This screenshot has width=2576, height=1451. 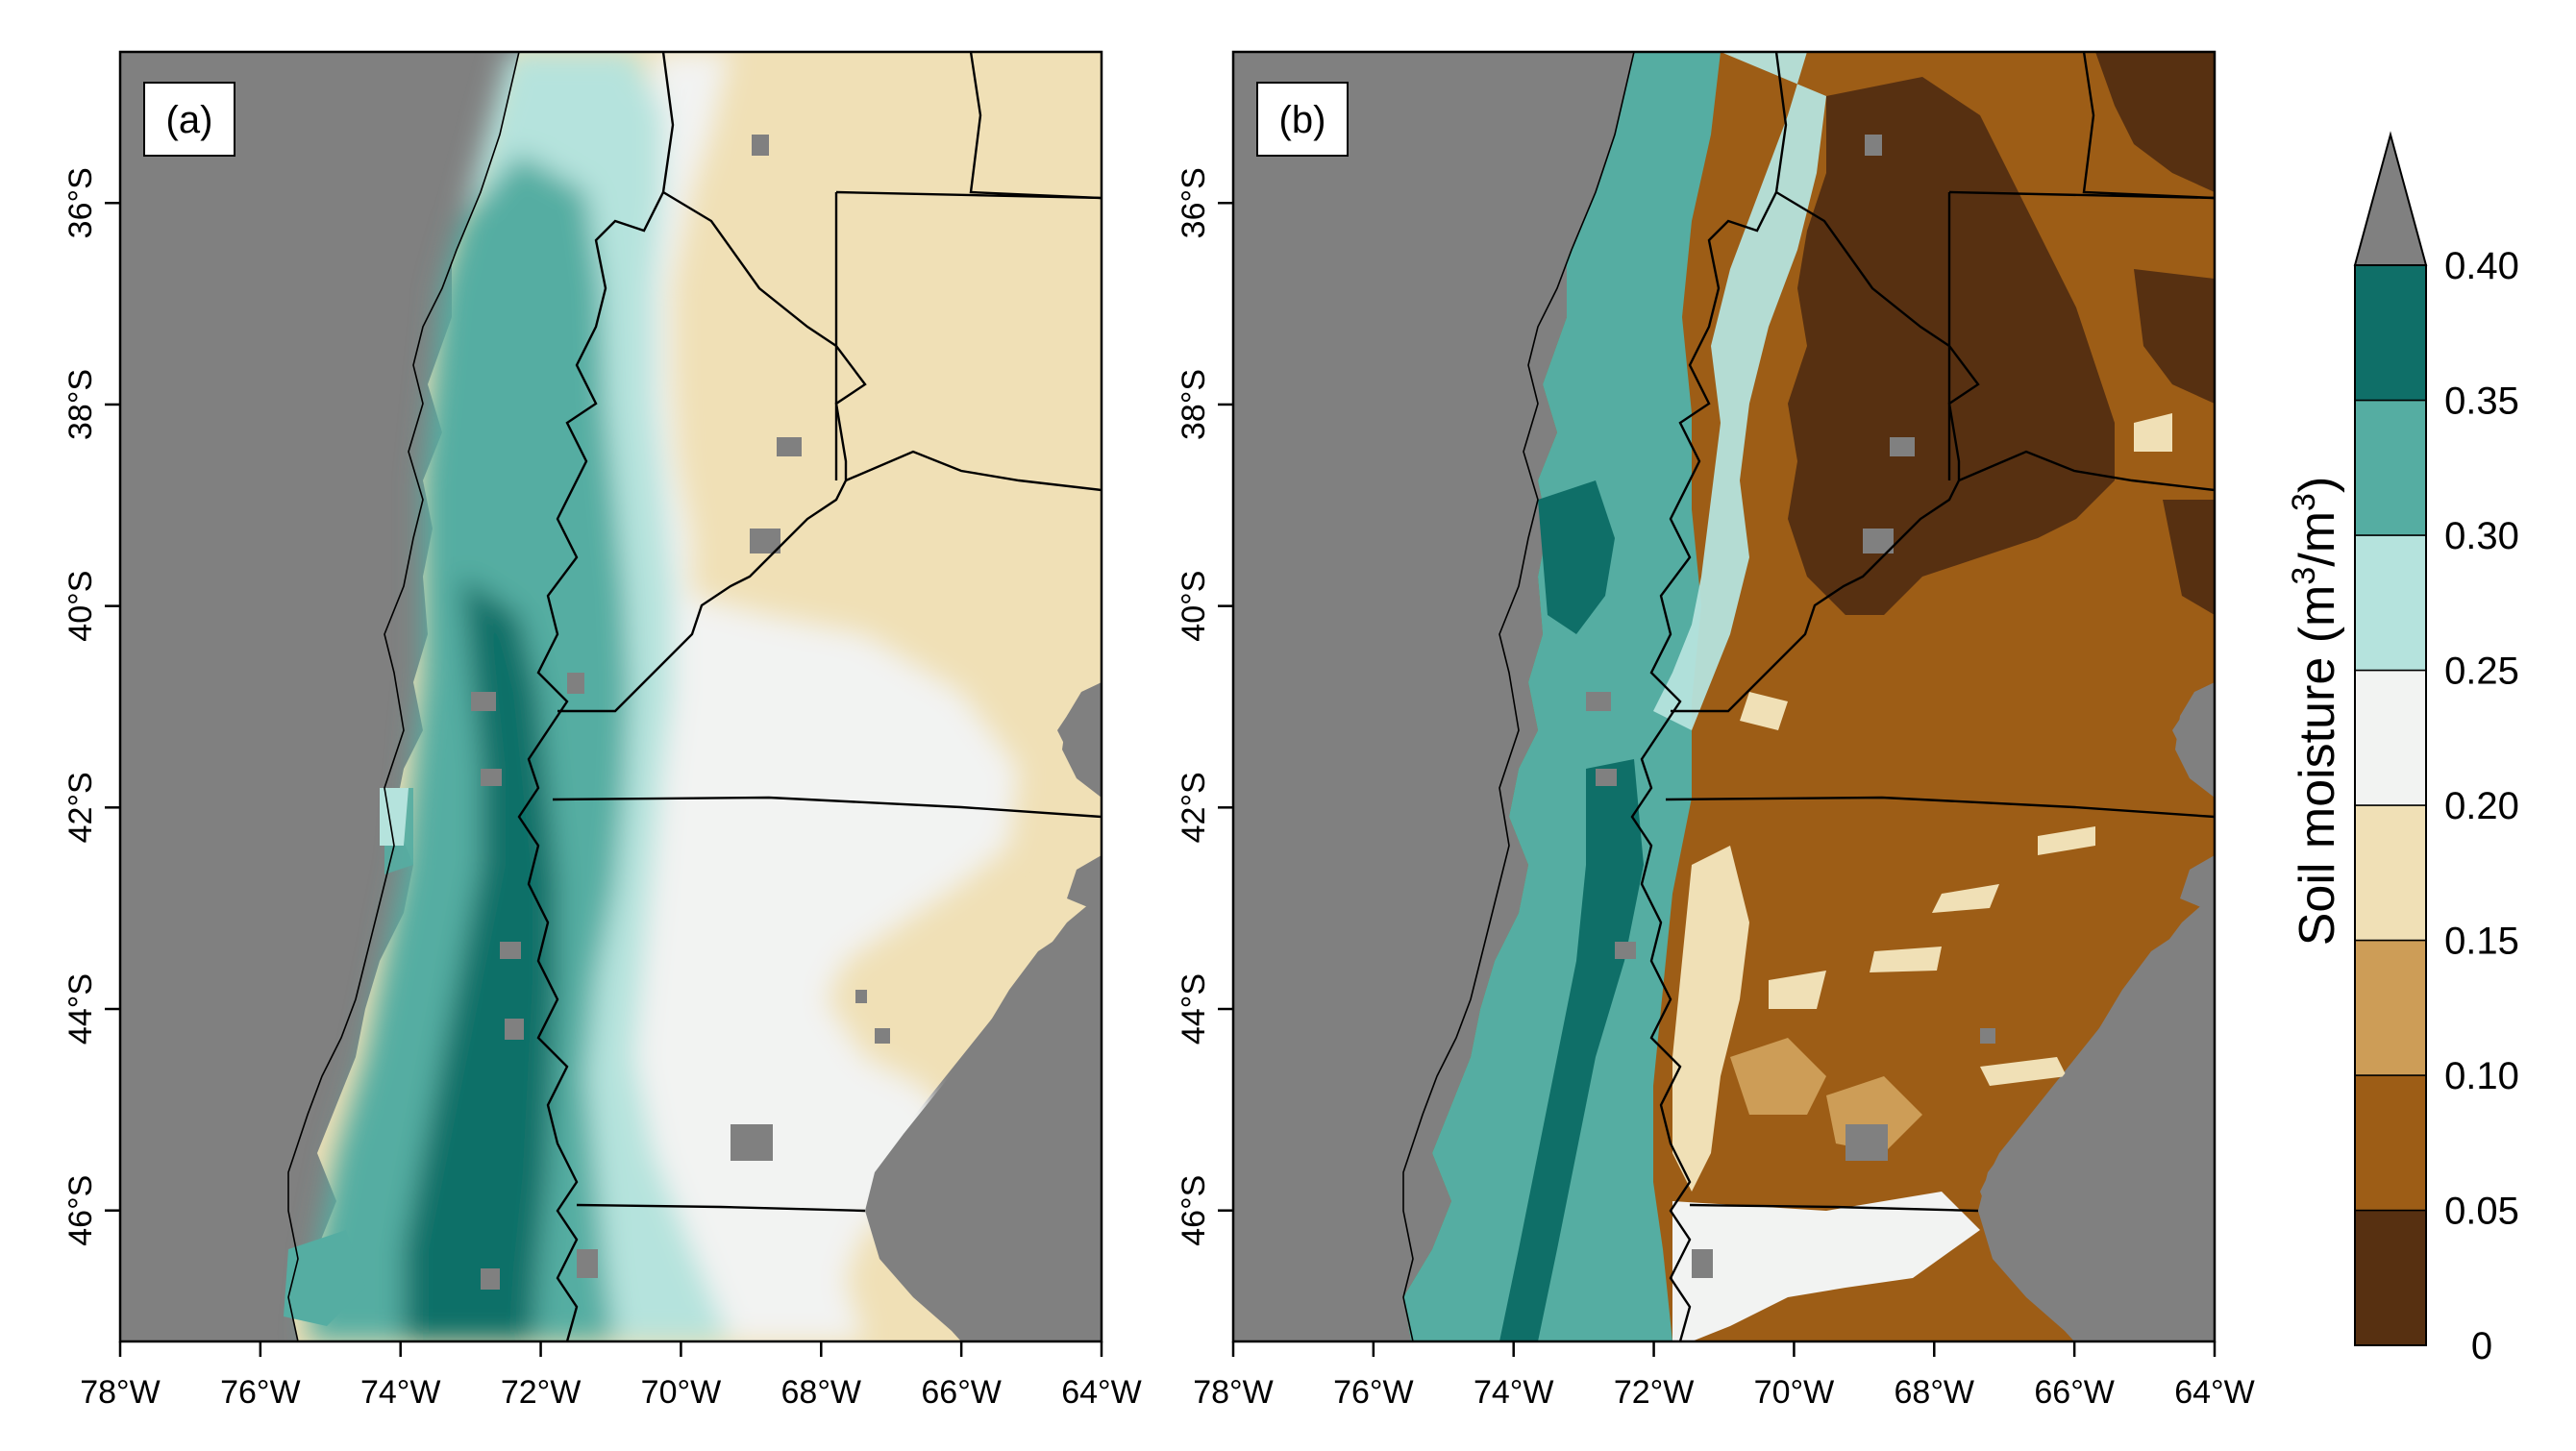 I want to click on colorbar-tick-label: 0.30, so click(x=2481, y=536).